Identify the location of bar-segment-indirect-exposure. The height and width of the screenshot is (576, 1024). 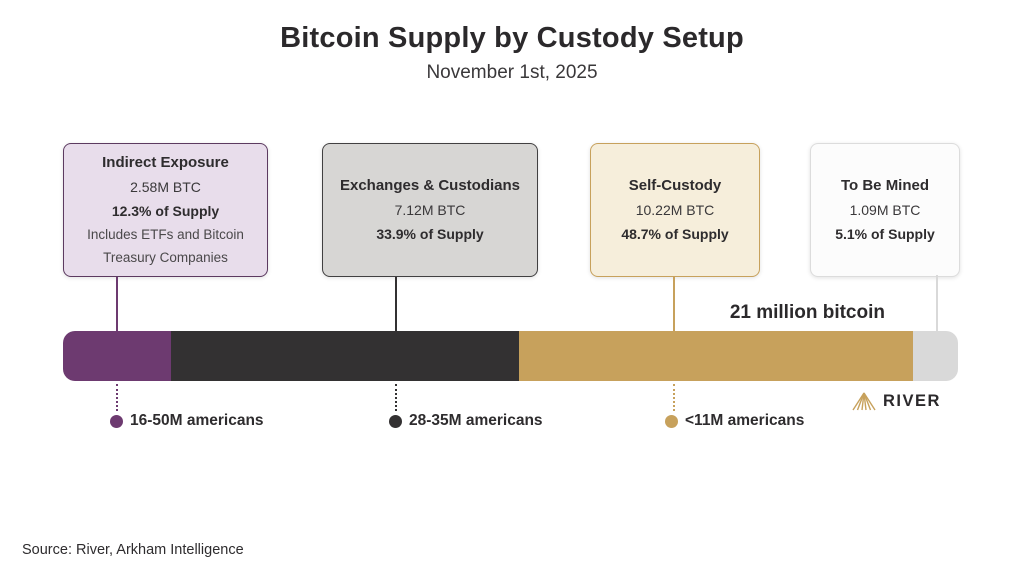
(117, 356).